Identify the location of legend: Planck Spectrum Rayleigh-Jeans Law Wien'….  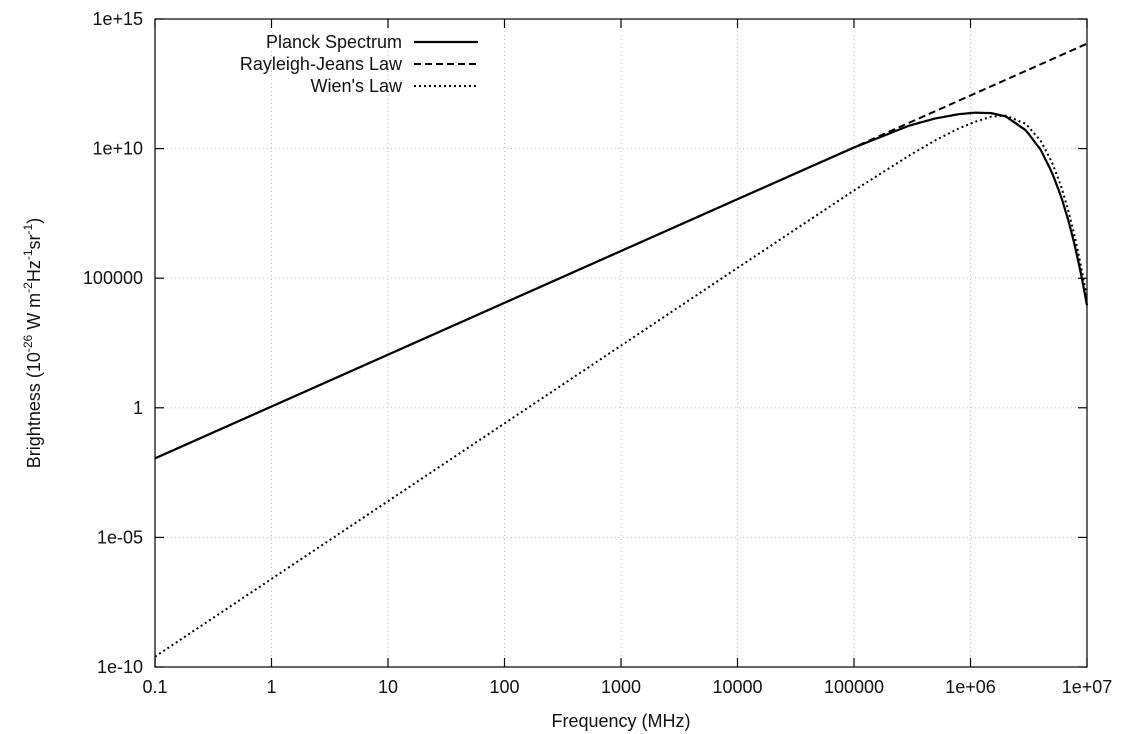
(359, 64).